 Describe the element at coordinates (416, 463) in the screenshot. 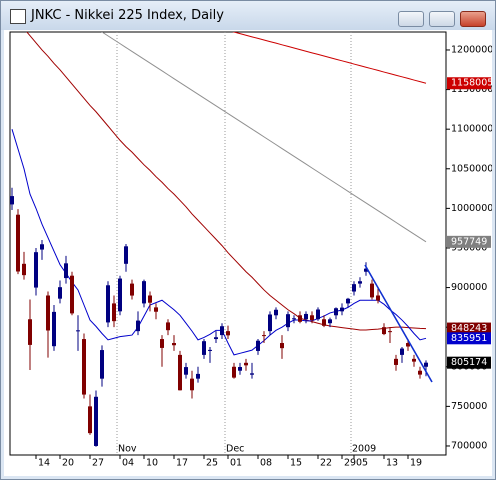

I see `x-tick-label: 19` at that location.